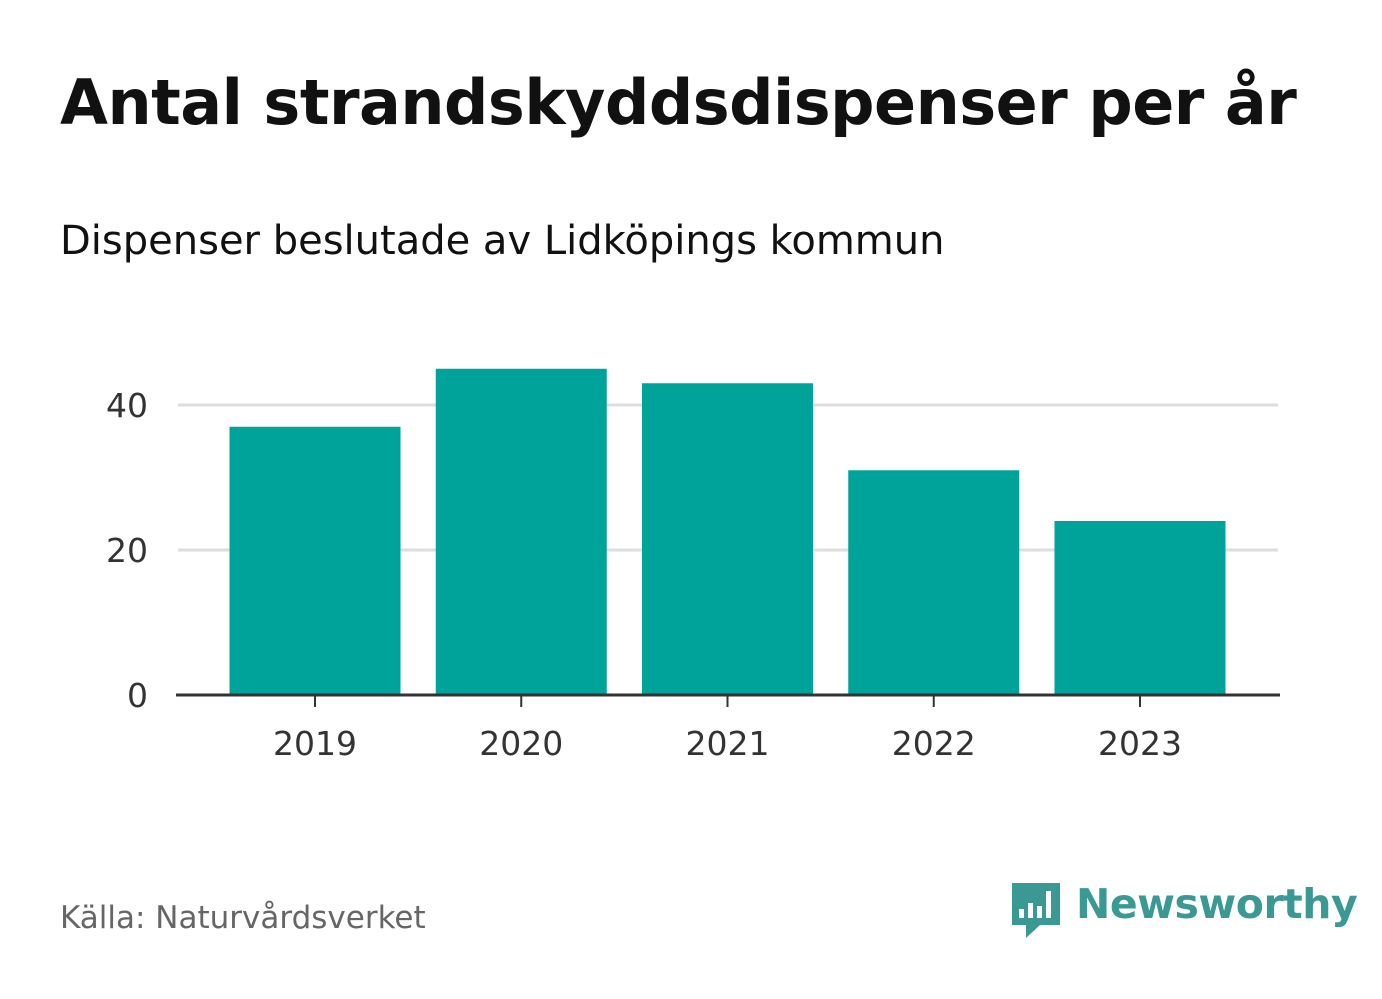 The height and width of the screenshot is (999, 1382). Describe the element at coordinates (127, 405) in the screenshot. I see `y-tick-label: 40` at that location.